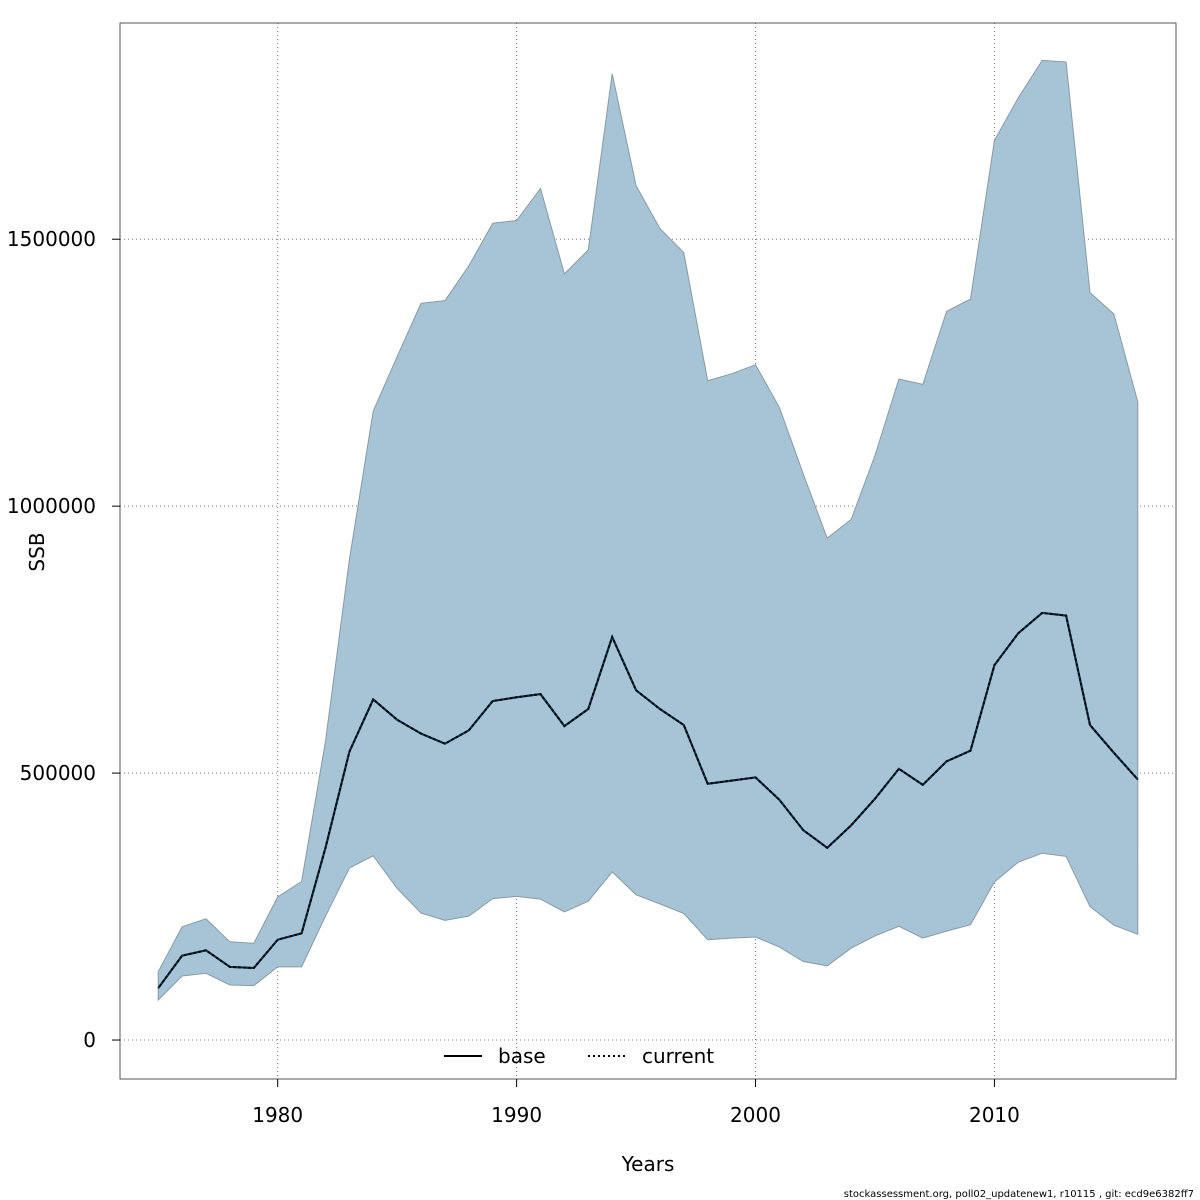 The height and width of the screenshot is (1200, 1200). I want to click on legend: base current, so click(579, 1056).